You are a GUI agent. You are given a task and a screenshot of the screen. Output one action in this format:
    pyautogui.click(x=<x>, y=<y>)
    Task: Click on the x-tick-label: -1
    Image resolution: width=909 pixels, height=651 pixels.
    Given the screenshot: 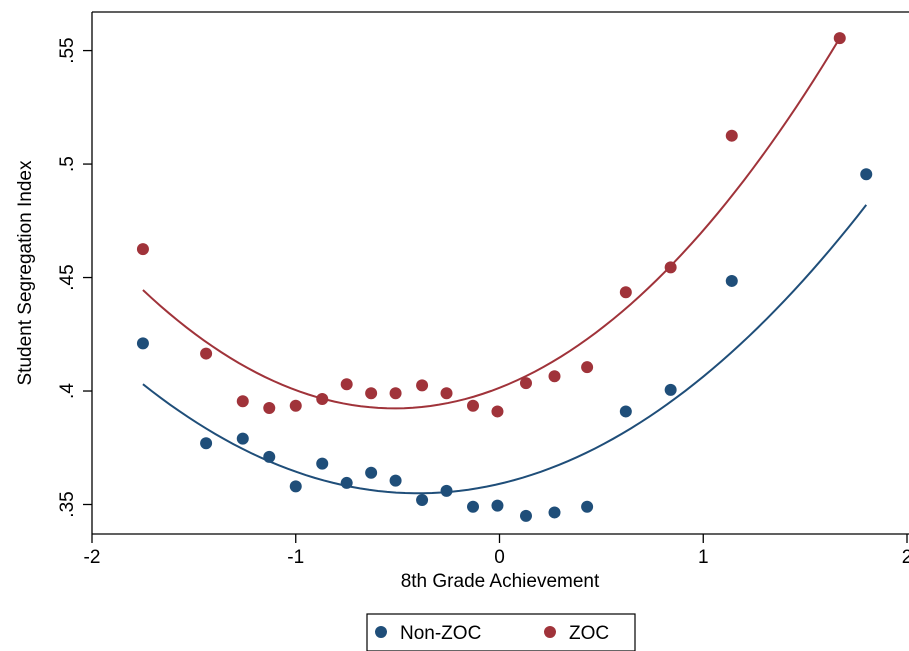 What is the action you would take?
    pyautogui.click(x=295, y=557)
    